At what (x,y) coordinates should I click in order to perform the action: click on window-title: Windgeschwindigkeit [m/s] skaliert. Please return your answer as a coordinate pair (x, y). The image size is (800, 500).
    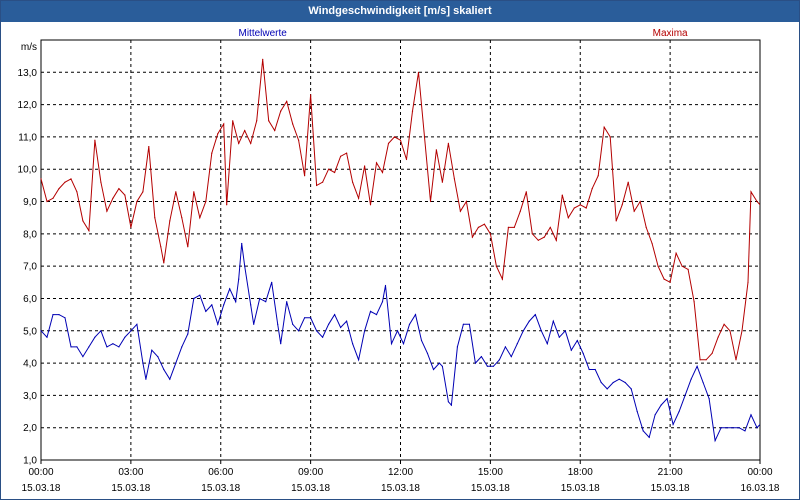
    Looking at the image, I should click on (400, 11).